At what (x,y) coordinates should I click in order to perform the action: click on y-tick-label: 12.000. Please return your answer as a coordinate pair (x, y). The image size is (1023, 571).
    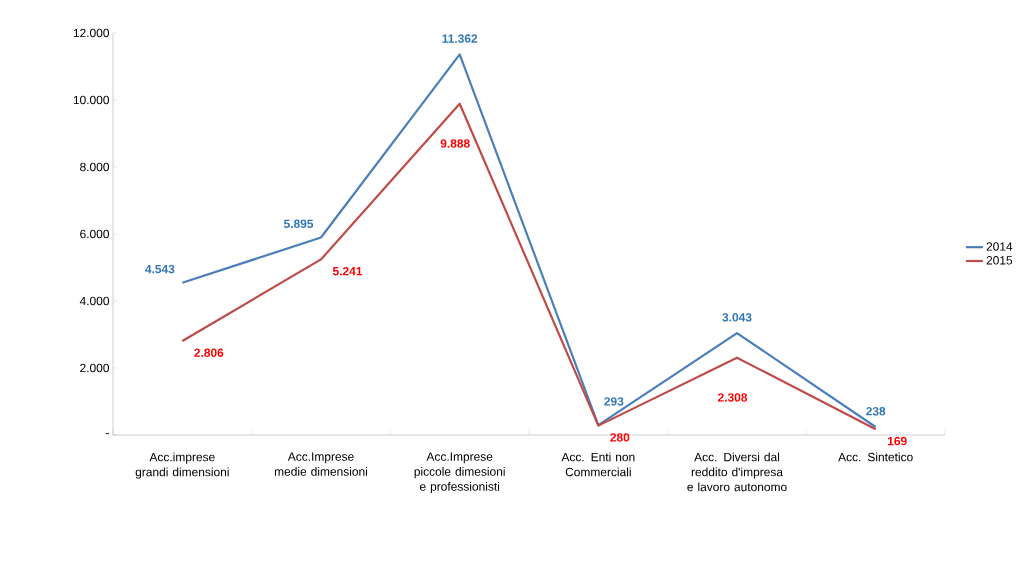
    Looking at the image, I should click on (91, 33).